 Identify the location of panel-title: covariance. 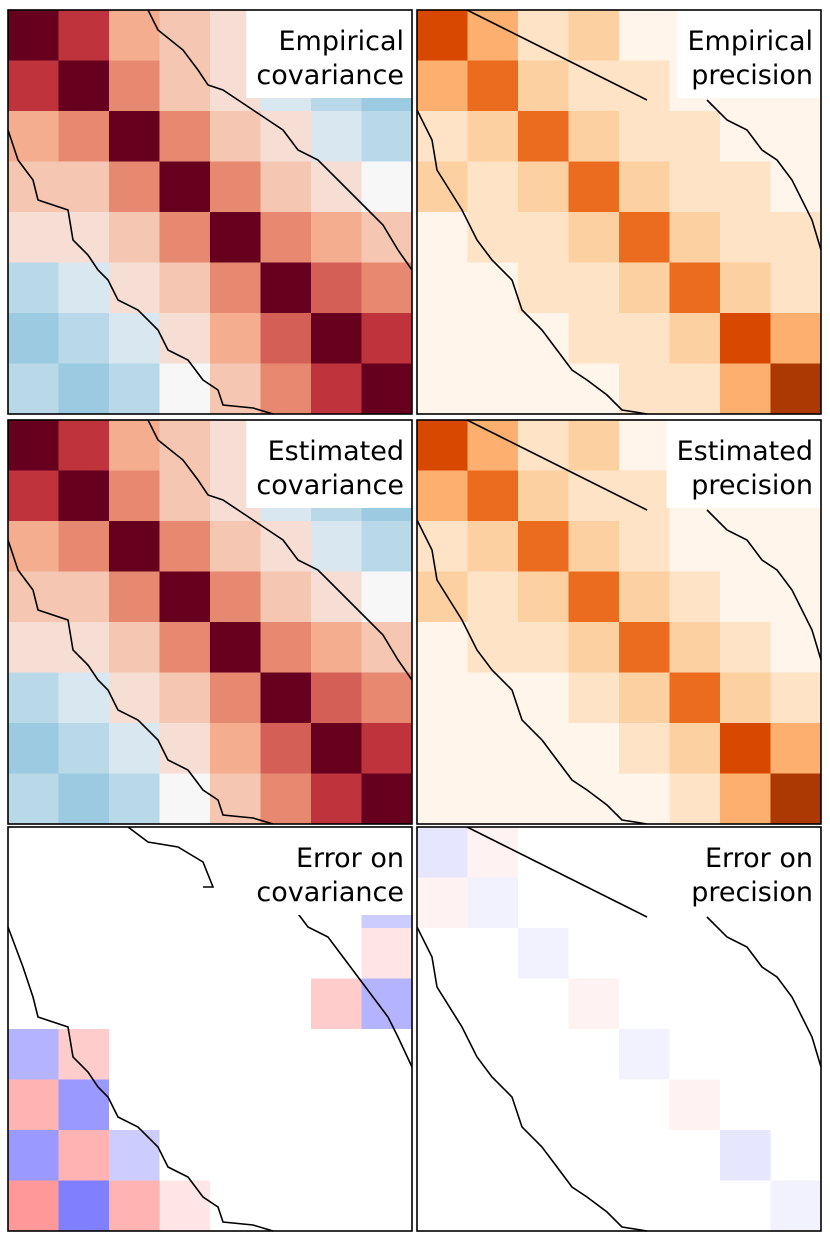
(330, 75).